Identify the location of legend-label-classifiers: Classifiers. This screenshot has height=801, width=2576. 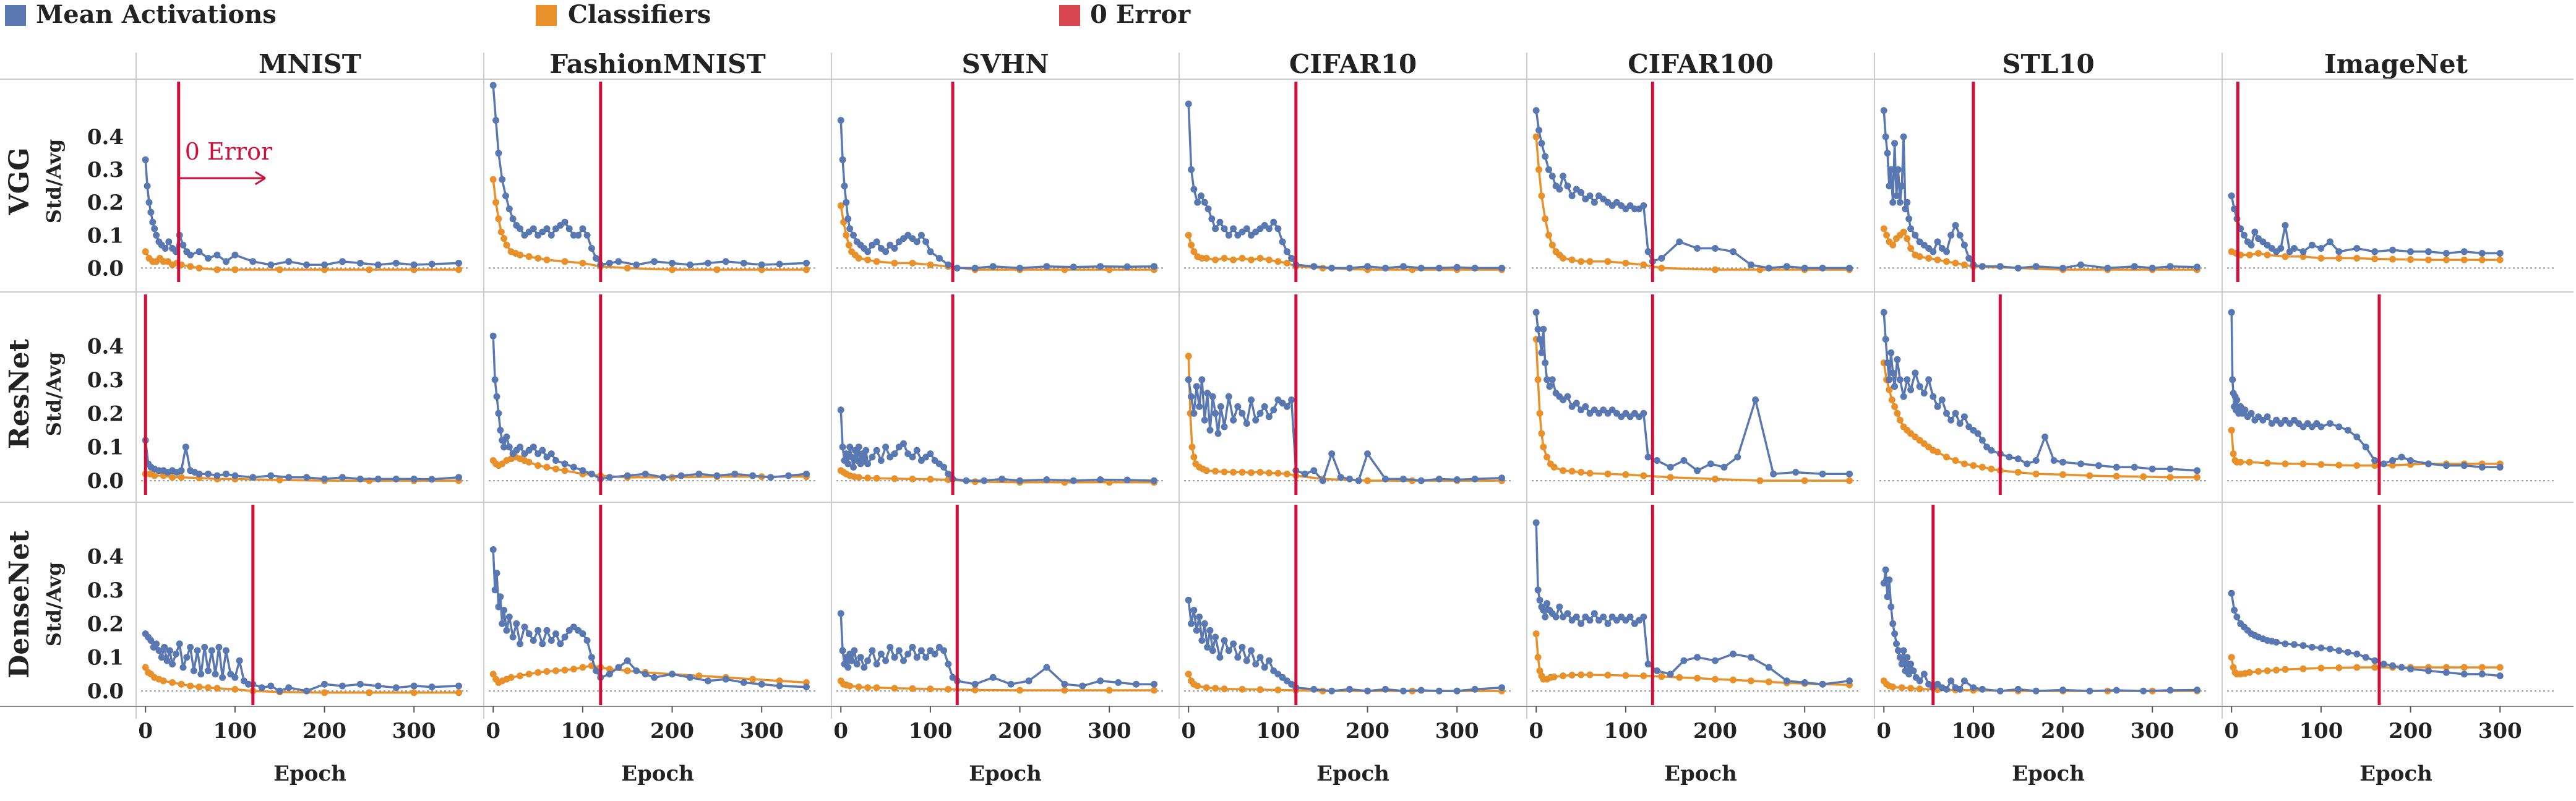
(639, 14).